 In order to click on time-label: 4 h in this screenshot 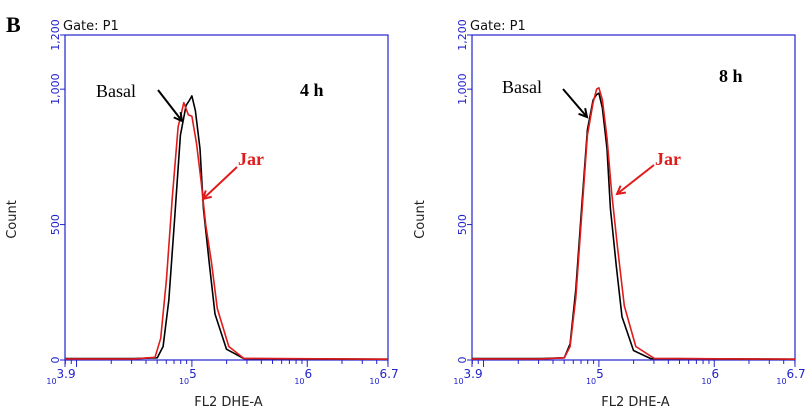, I will do `click(312, 90)`.